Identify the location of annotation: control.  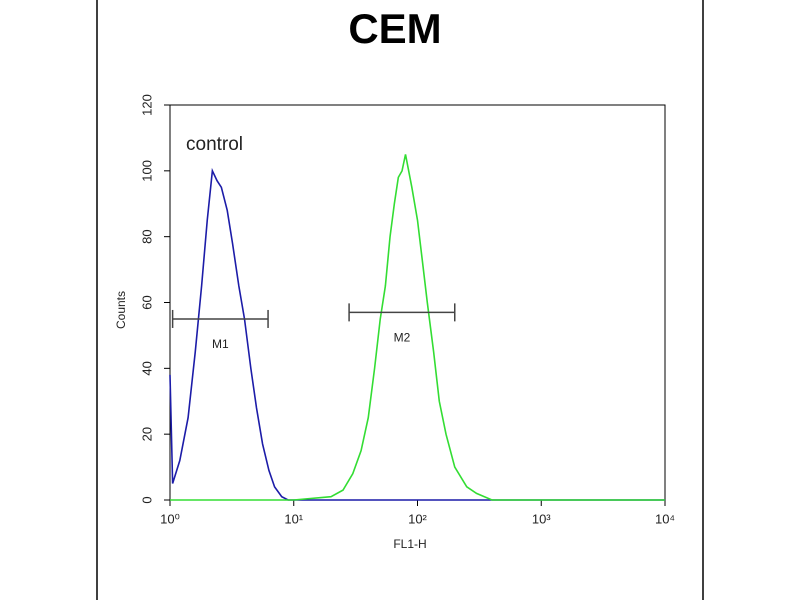
(214, 144).